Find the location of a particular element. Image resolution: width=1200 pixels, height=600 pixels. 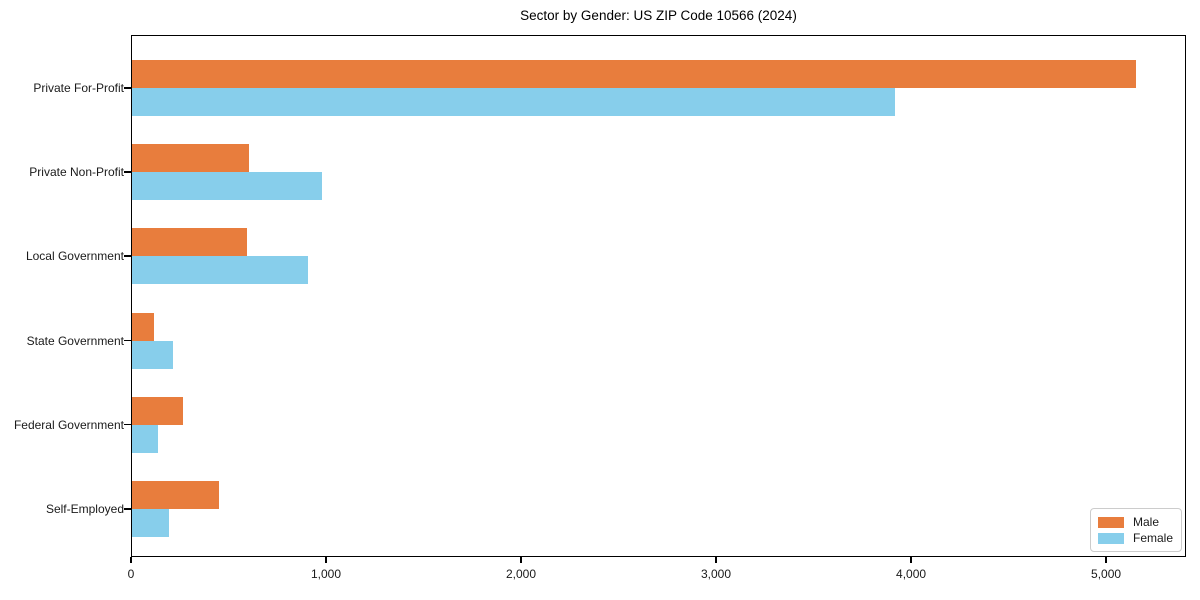

legend-entry-male: Male is located at coordinates (1136, 522).